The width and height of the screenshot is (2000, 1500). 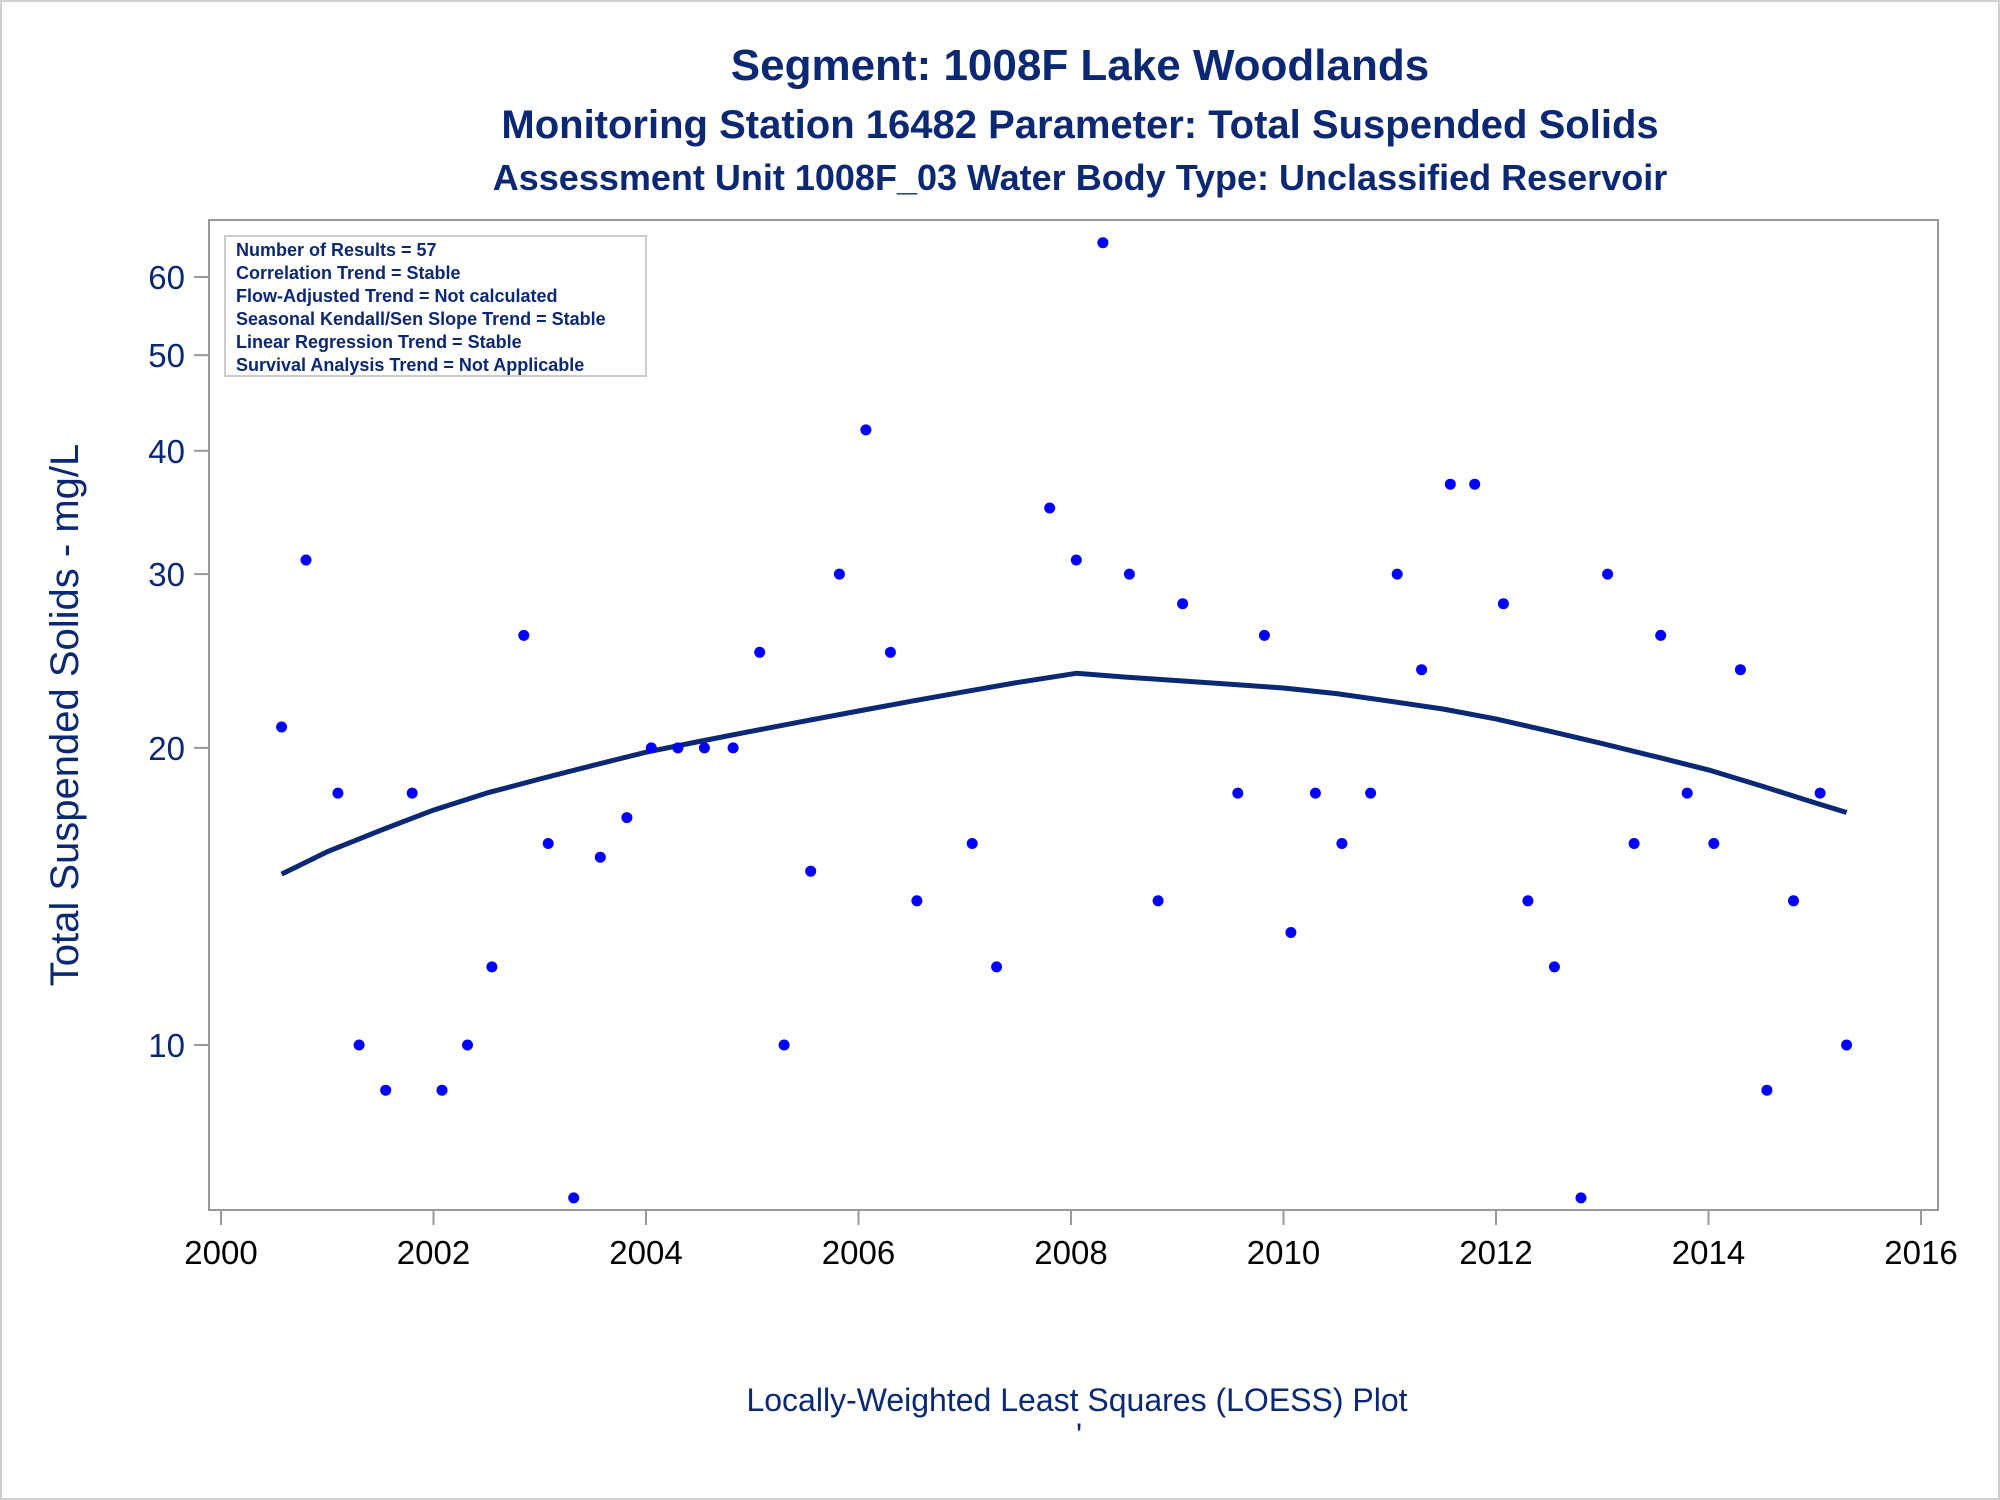 I want to click on stat-correlation-trend: Correlation Trend = Stable, so click(x=348, y=273).